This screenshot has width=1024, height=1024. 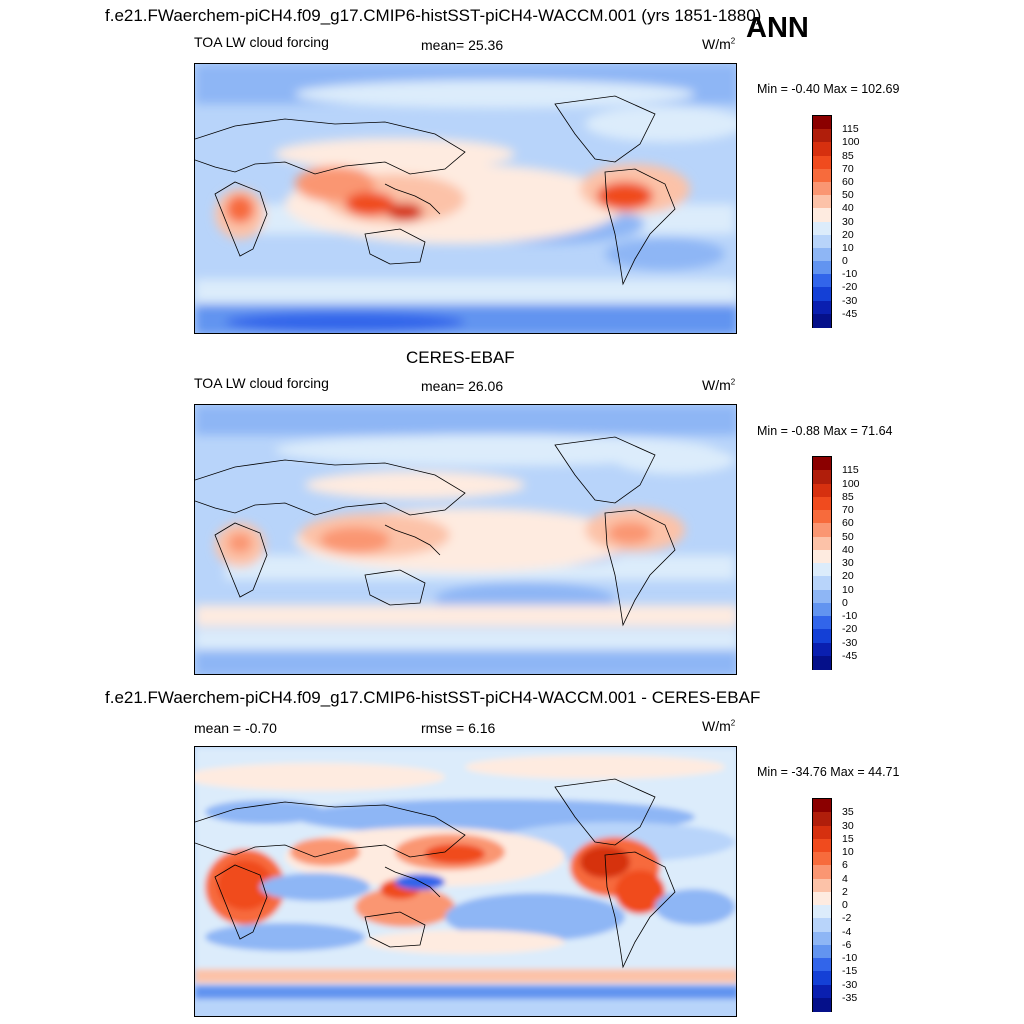 I want to click on panel1-colorbar-tick-label: 100, so click(x=851, y=142).